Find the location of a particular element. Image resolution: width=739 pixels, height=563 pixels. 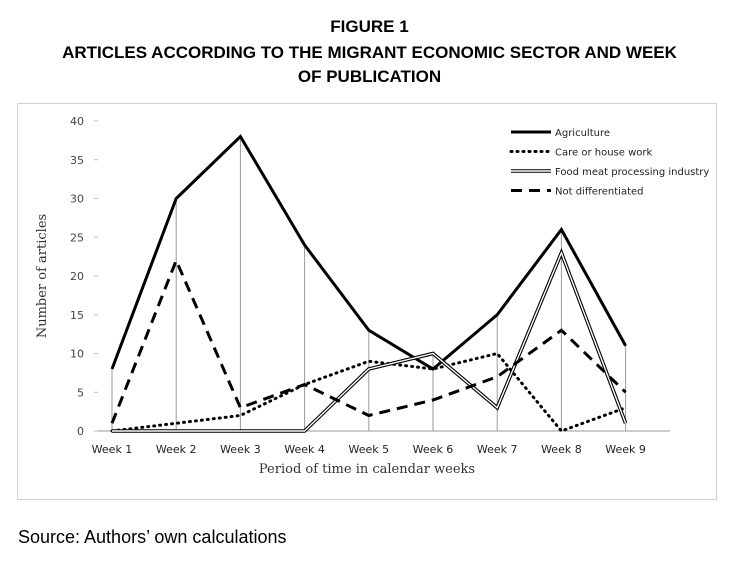

x-axis-label: Period of time in calendar weeks is located at coordinates (367, 469).